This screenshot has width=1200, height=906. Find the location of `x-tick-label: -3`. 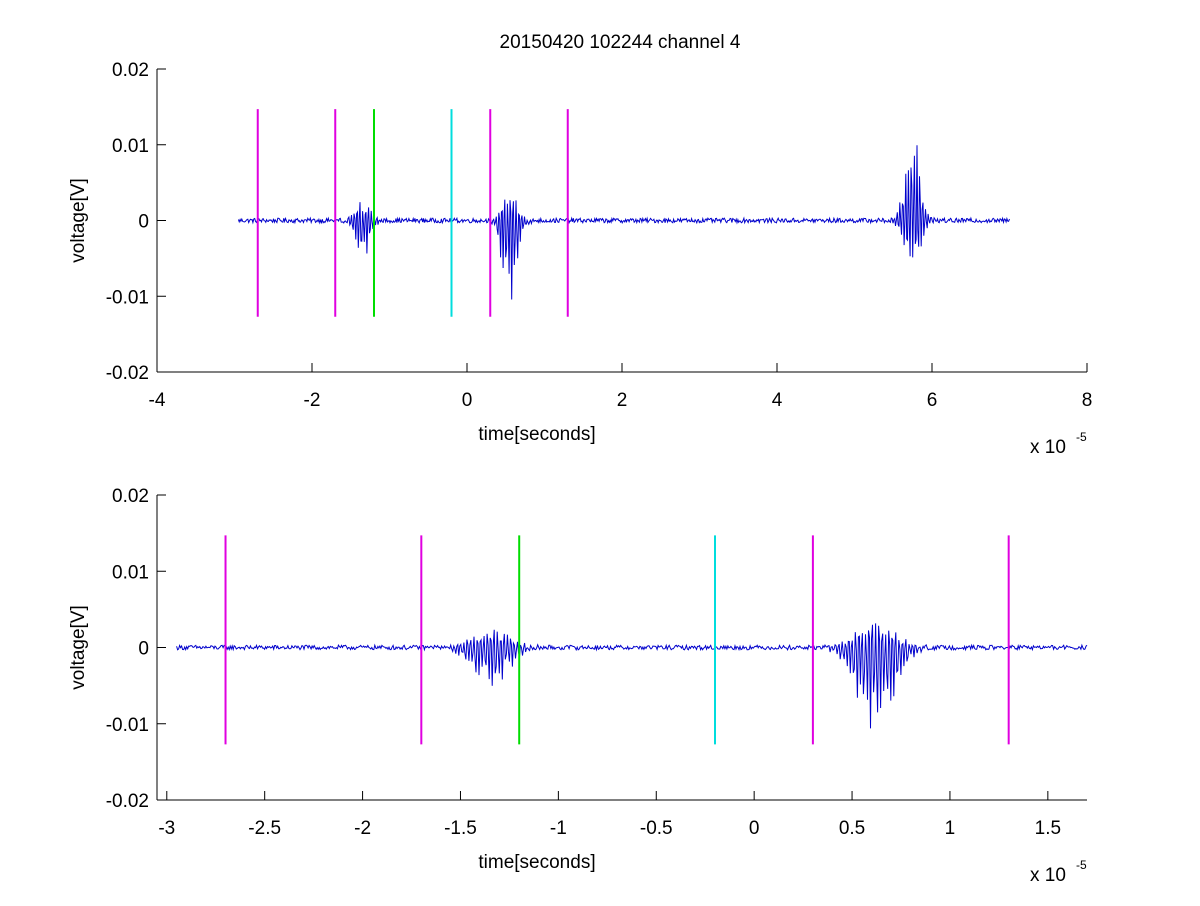

x-tick-label: -3 is located at coordinates (166, 828).